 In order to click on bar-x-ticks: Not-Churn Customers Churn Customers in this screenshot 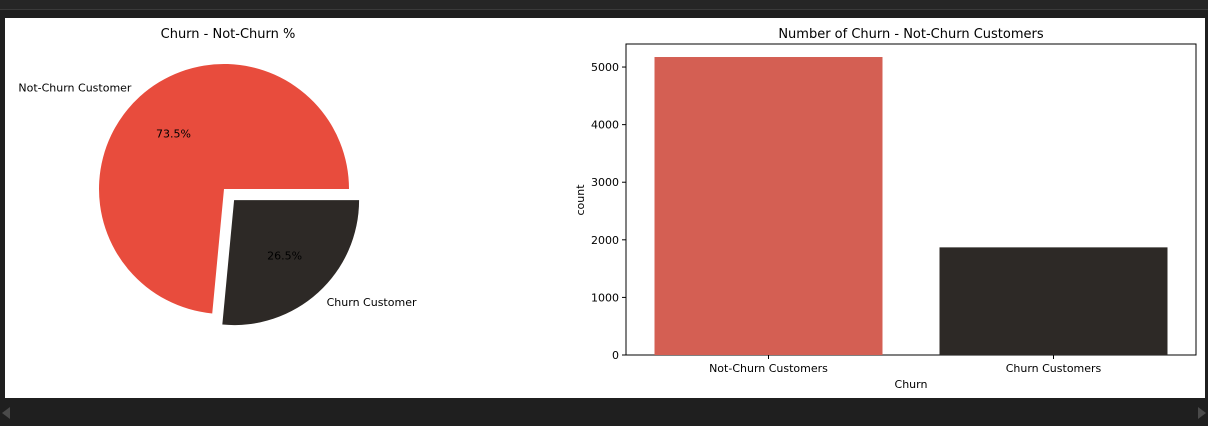, I will do `click(905, 365)`.